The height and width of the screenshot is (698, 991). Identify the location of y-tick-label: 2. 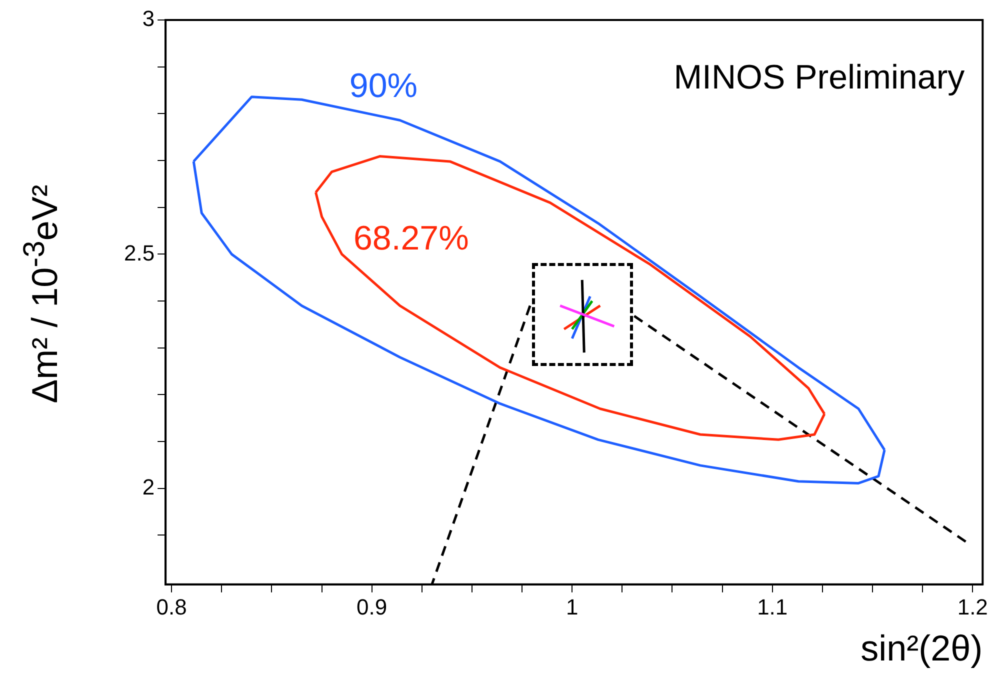
(148, 487).